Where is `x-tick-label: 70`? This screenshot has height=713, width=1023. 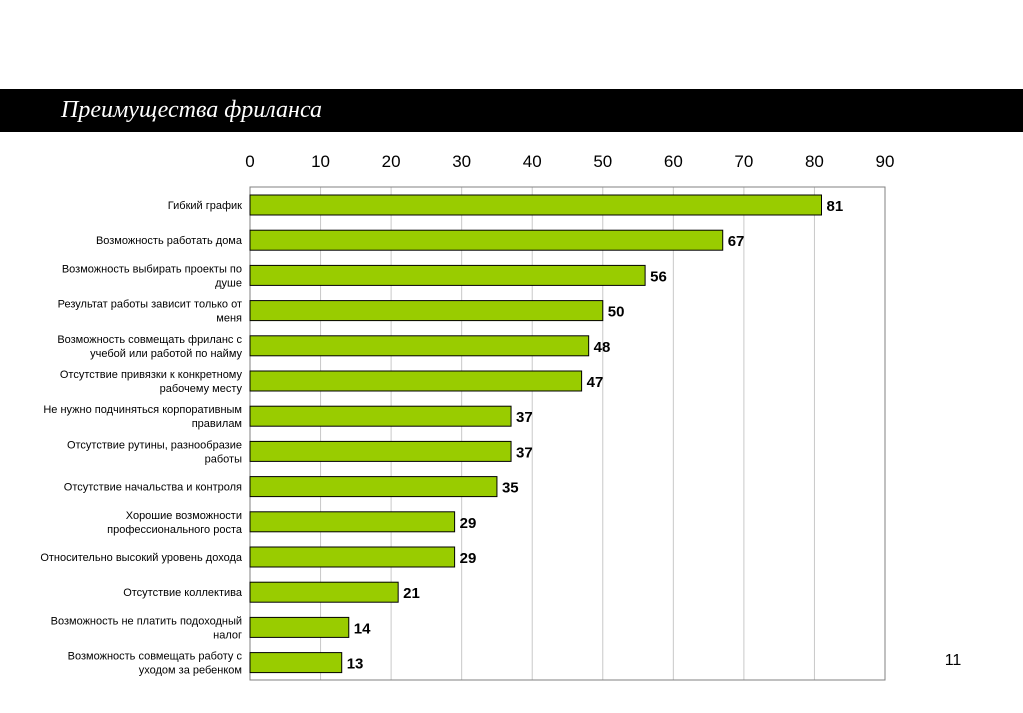
x-tick-label: 70 is located at coordinates (743, 161).